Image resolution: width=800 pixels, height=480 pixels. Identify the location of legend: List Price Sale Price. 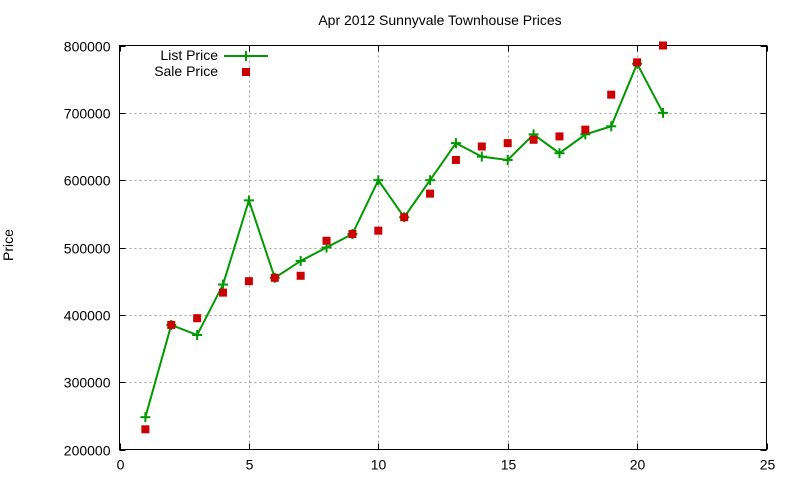
(173, 63).